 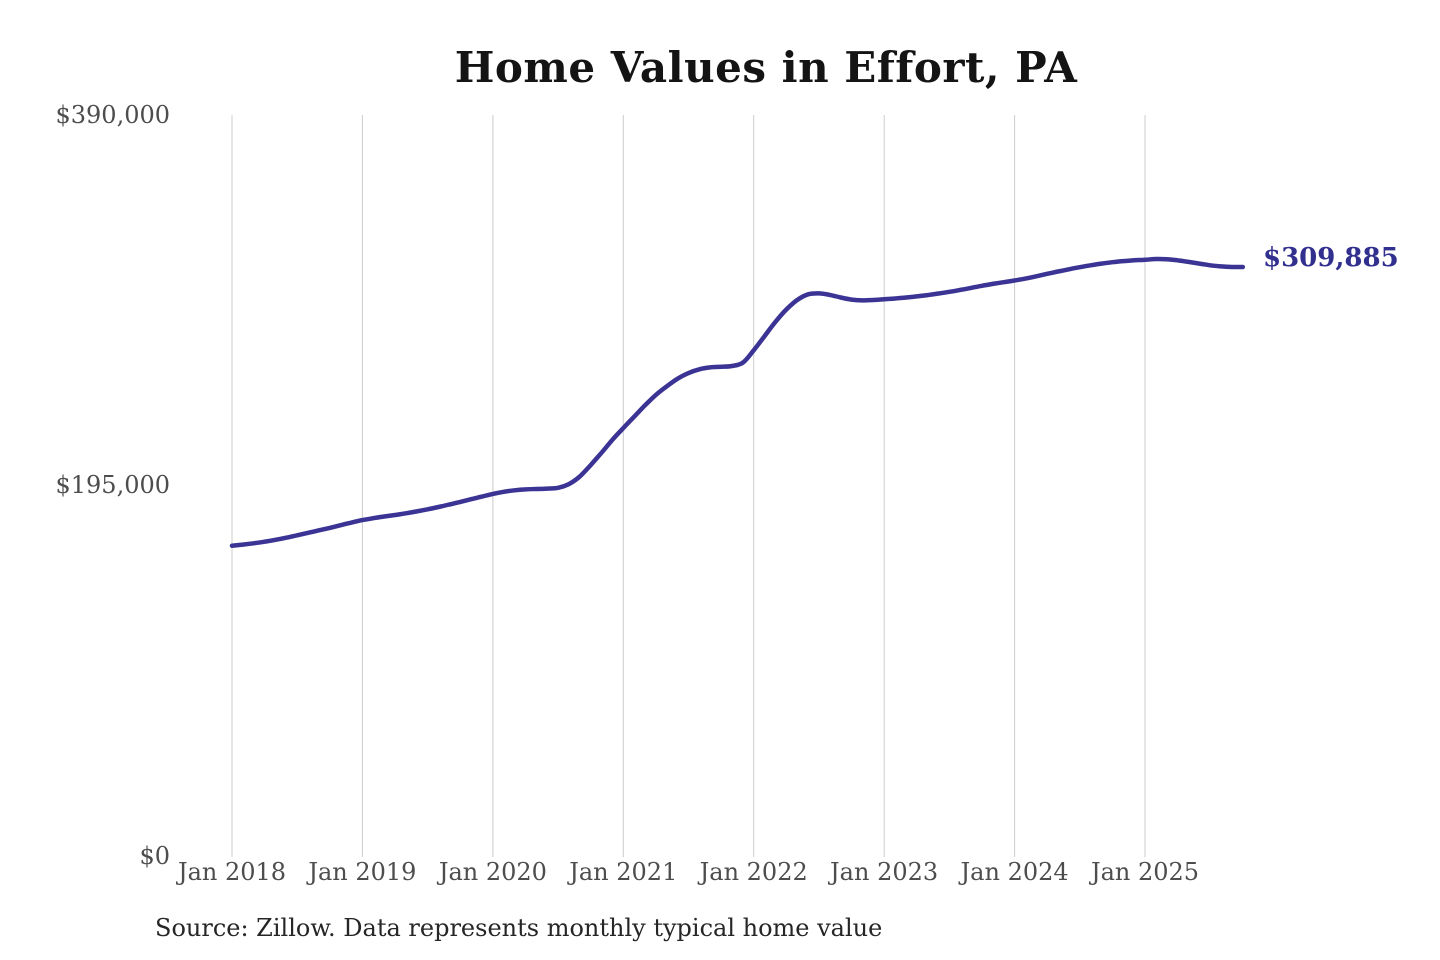 What do you see at coordinates (623, 872) in the screenshot?
I see `x-axis-tick-jan-2021: Jan 2021` at bounding box center [623, 872].